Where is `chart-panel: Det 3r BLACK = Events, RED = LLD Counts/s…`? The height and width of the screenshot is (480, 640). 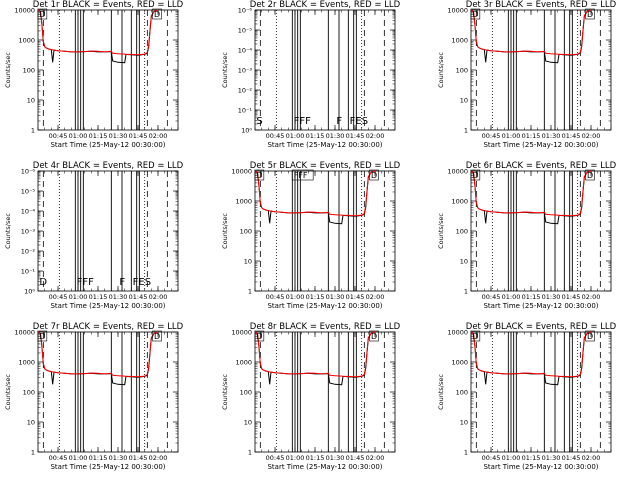 chart-panel: Det 3r BLACK = Events, RED = LLD Counts/s… is located at coordinates (527, 74).